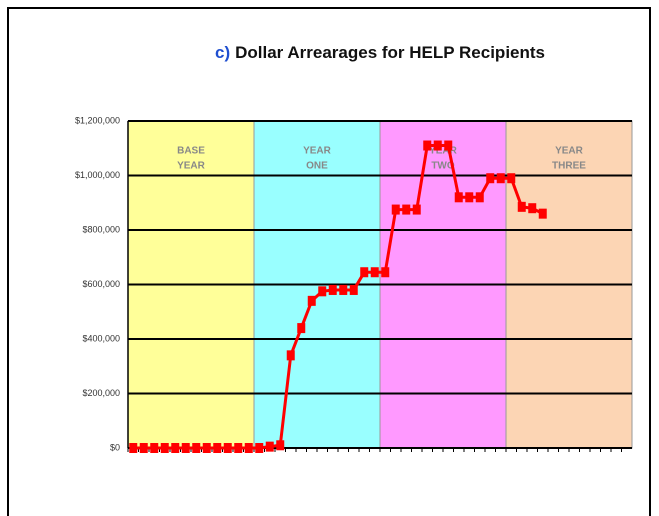 The image size is (659, 516). What do you see at coordinates (101, 284) in the screenshot?
I see `y-tick-label: $600,000` at bounding box center [101, 284].